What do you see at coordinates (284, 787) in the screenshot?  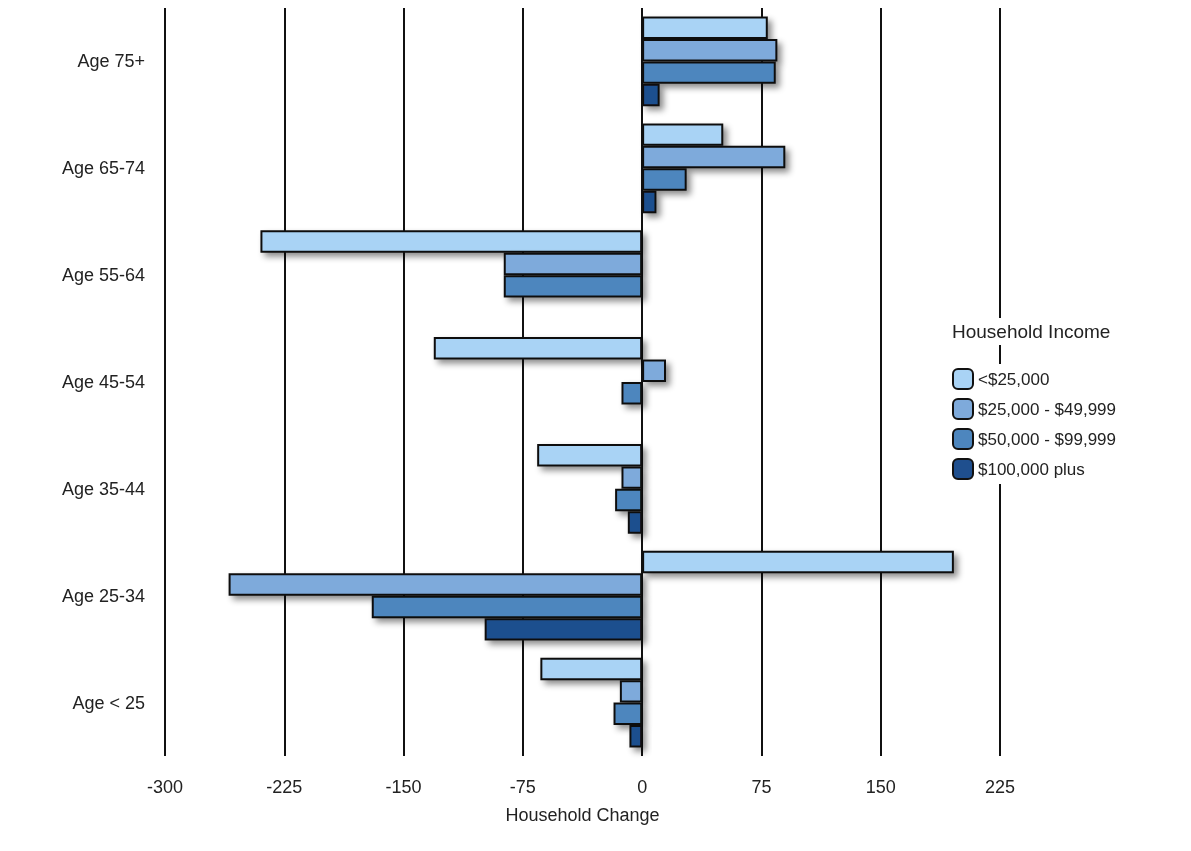 I see `x-tick-label: -225` at bounding box center [284, 787].